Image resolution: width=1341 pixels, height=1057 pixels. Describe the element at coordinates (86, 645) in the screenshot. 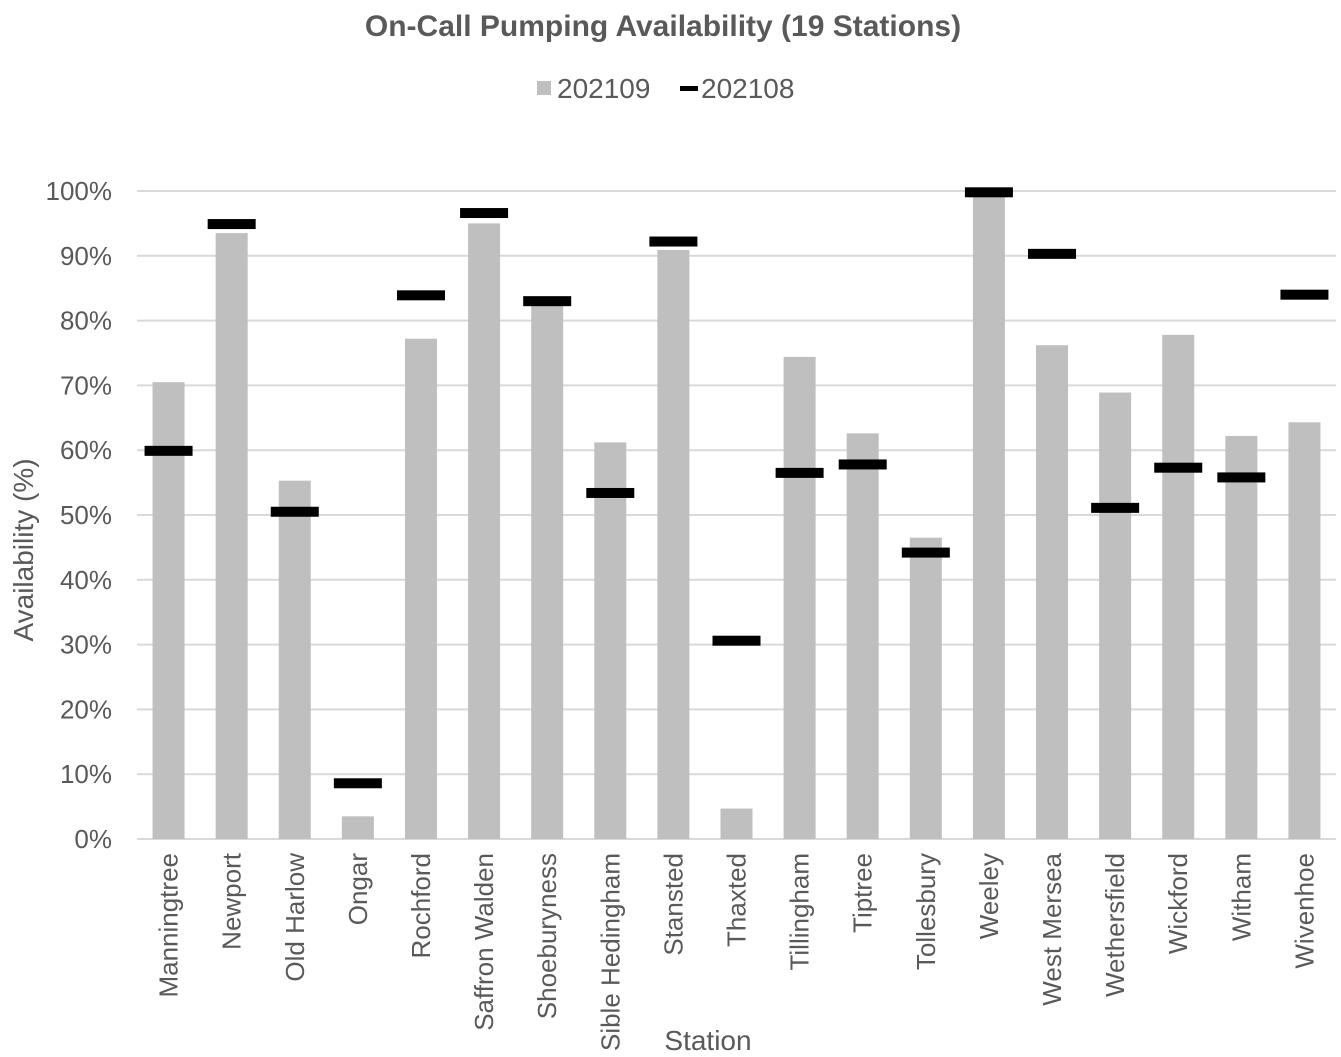

I see `y-tick-label: 30%` at that location.